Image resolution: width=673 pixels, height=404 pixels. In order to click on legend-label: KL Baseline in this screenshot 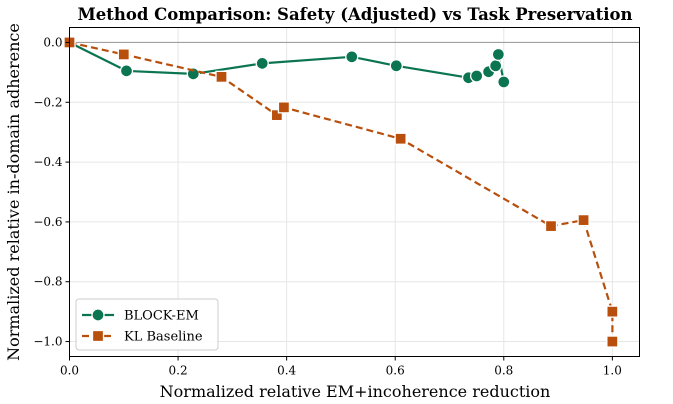, I will do `click(163, 337)`.